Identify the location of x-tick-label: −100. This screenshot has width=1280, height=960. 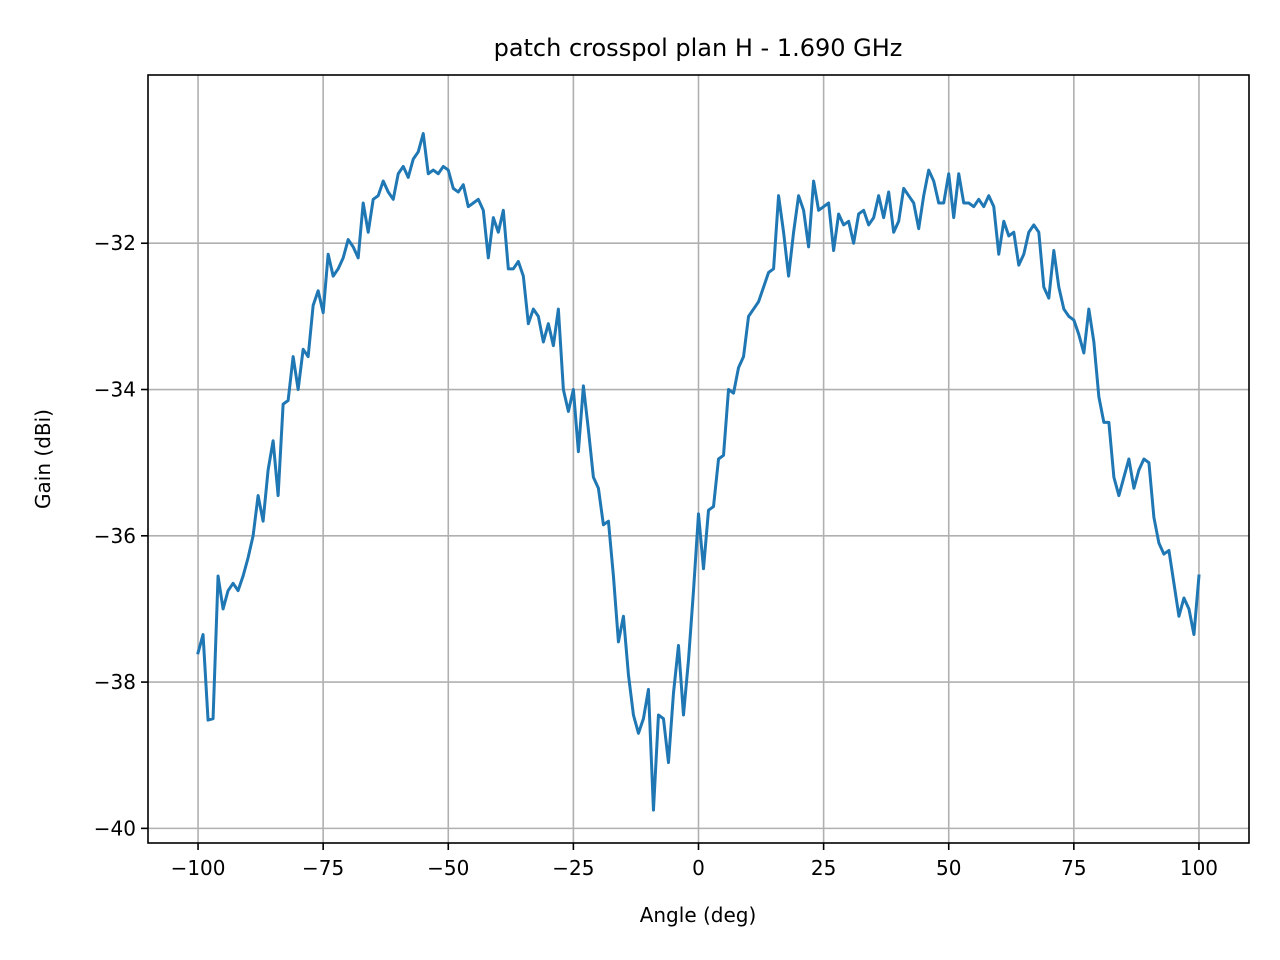
(198, 868).